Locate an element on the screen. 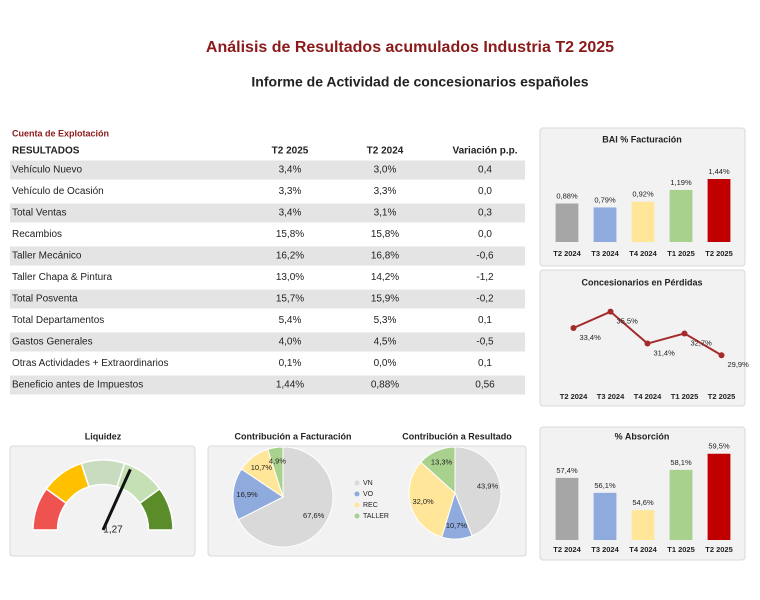 This screenshot has width=760, height=600. table-cell: Total Departamentos is located at coordinates (58, 320).